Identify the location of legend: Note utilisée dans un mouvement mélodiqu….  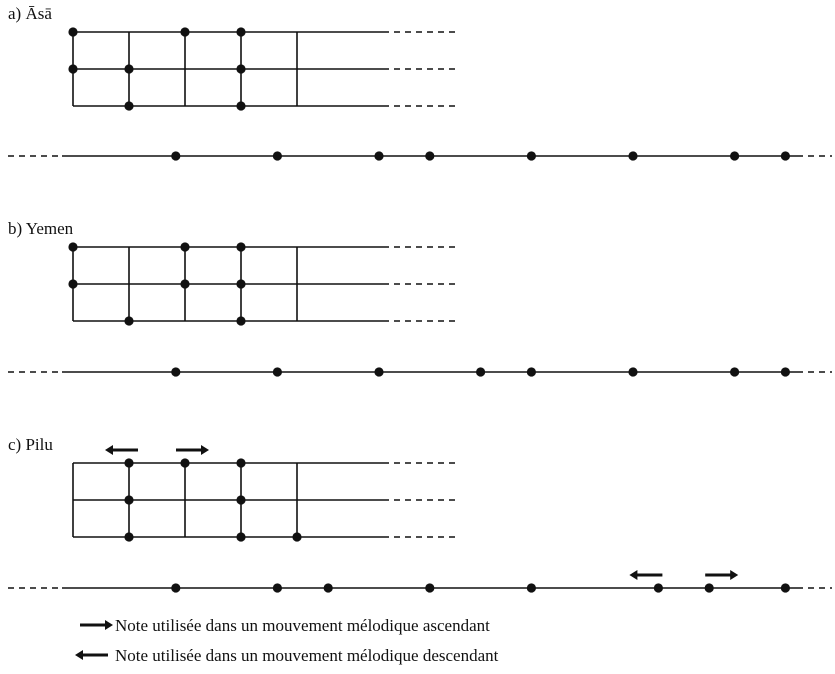
(287, 640).